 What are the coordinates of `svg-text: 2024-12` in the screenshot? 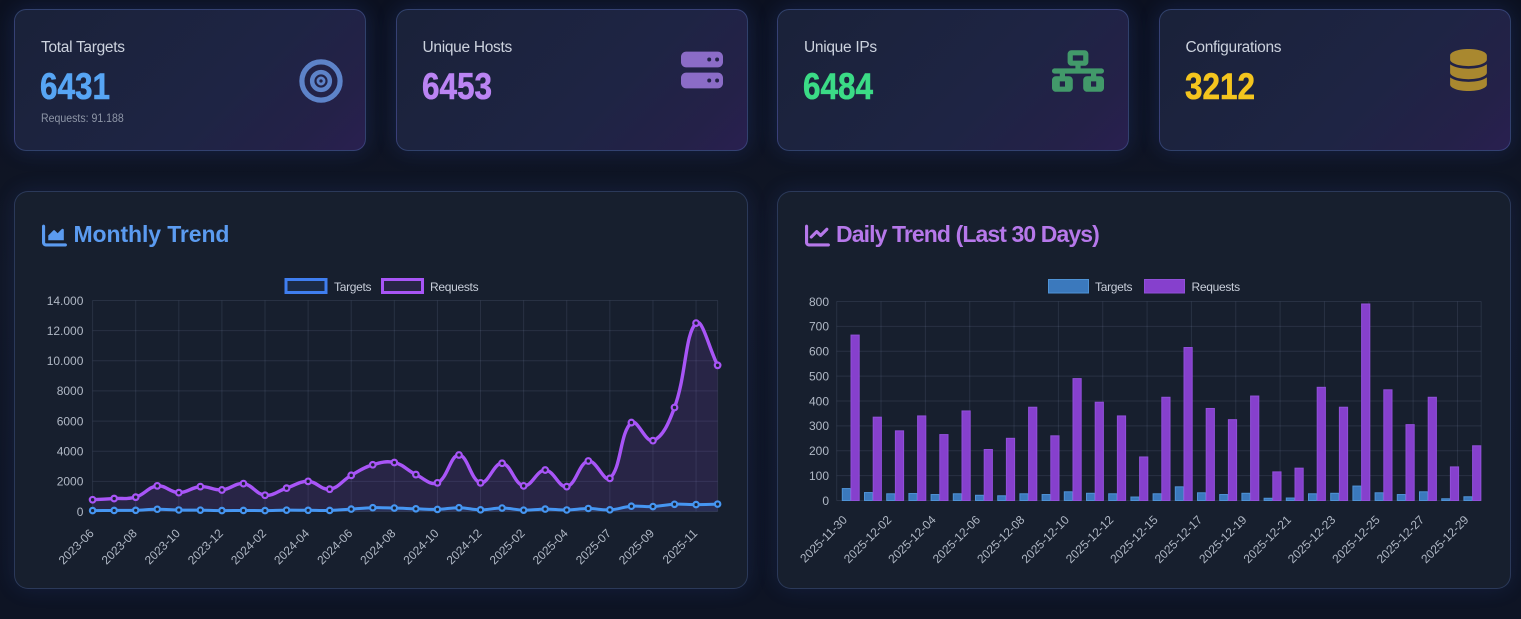 It's located at (464, 546).